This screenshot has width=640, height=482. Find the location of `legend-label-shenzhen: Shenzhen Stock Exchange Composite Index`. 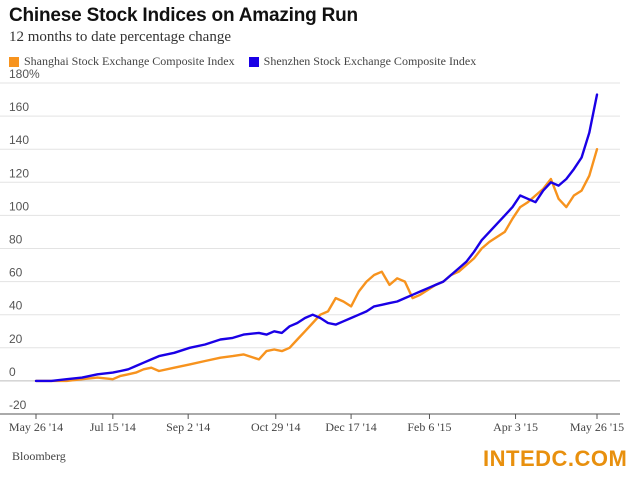

legend-label-shenzhen: Shenzhen Stock Exchange Composite Index is located at coordinates (370, 61).